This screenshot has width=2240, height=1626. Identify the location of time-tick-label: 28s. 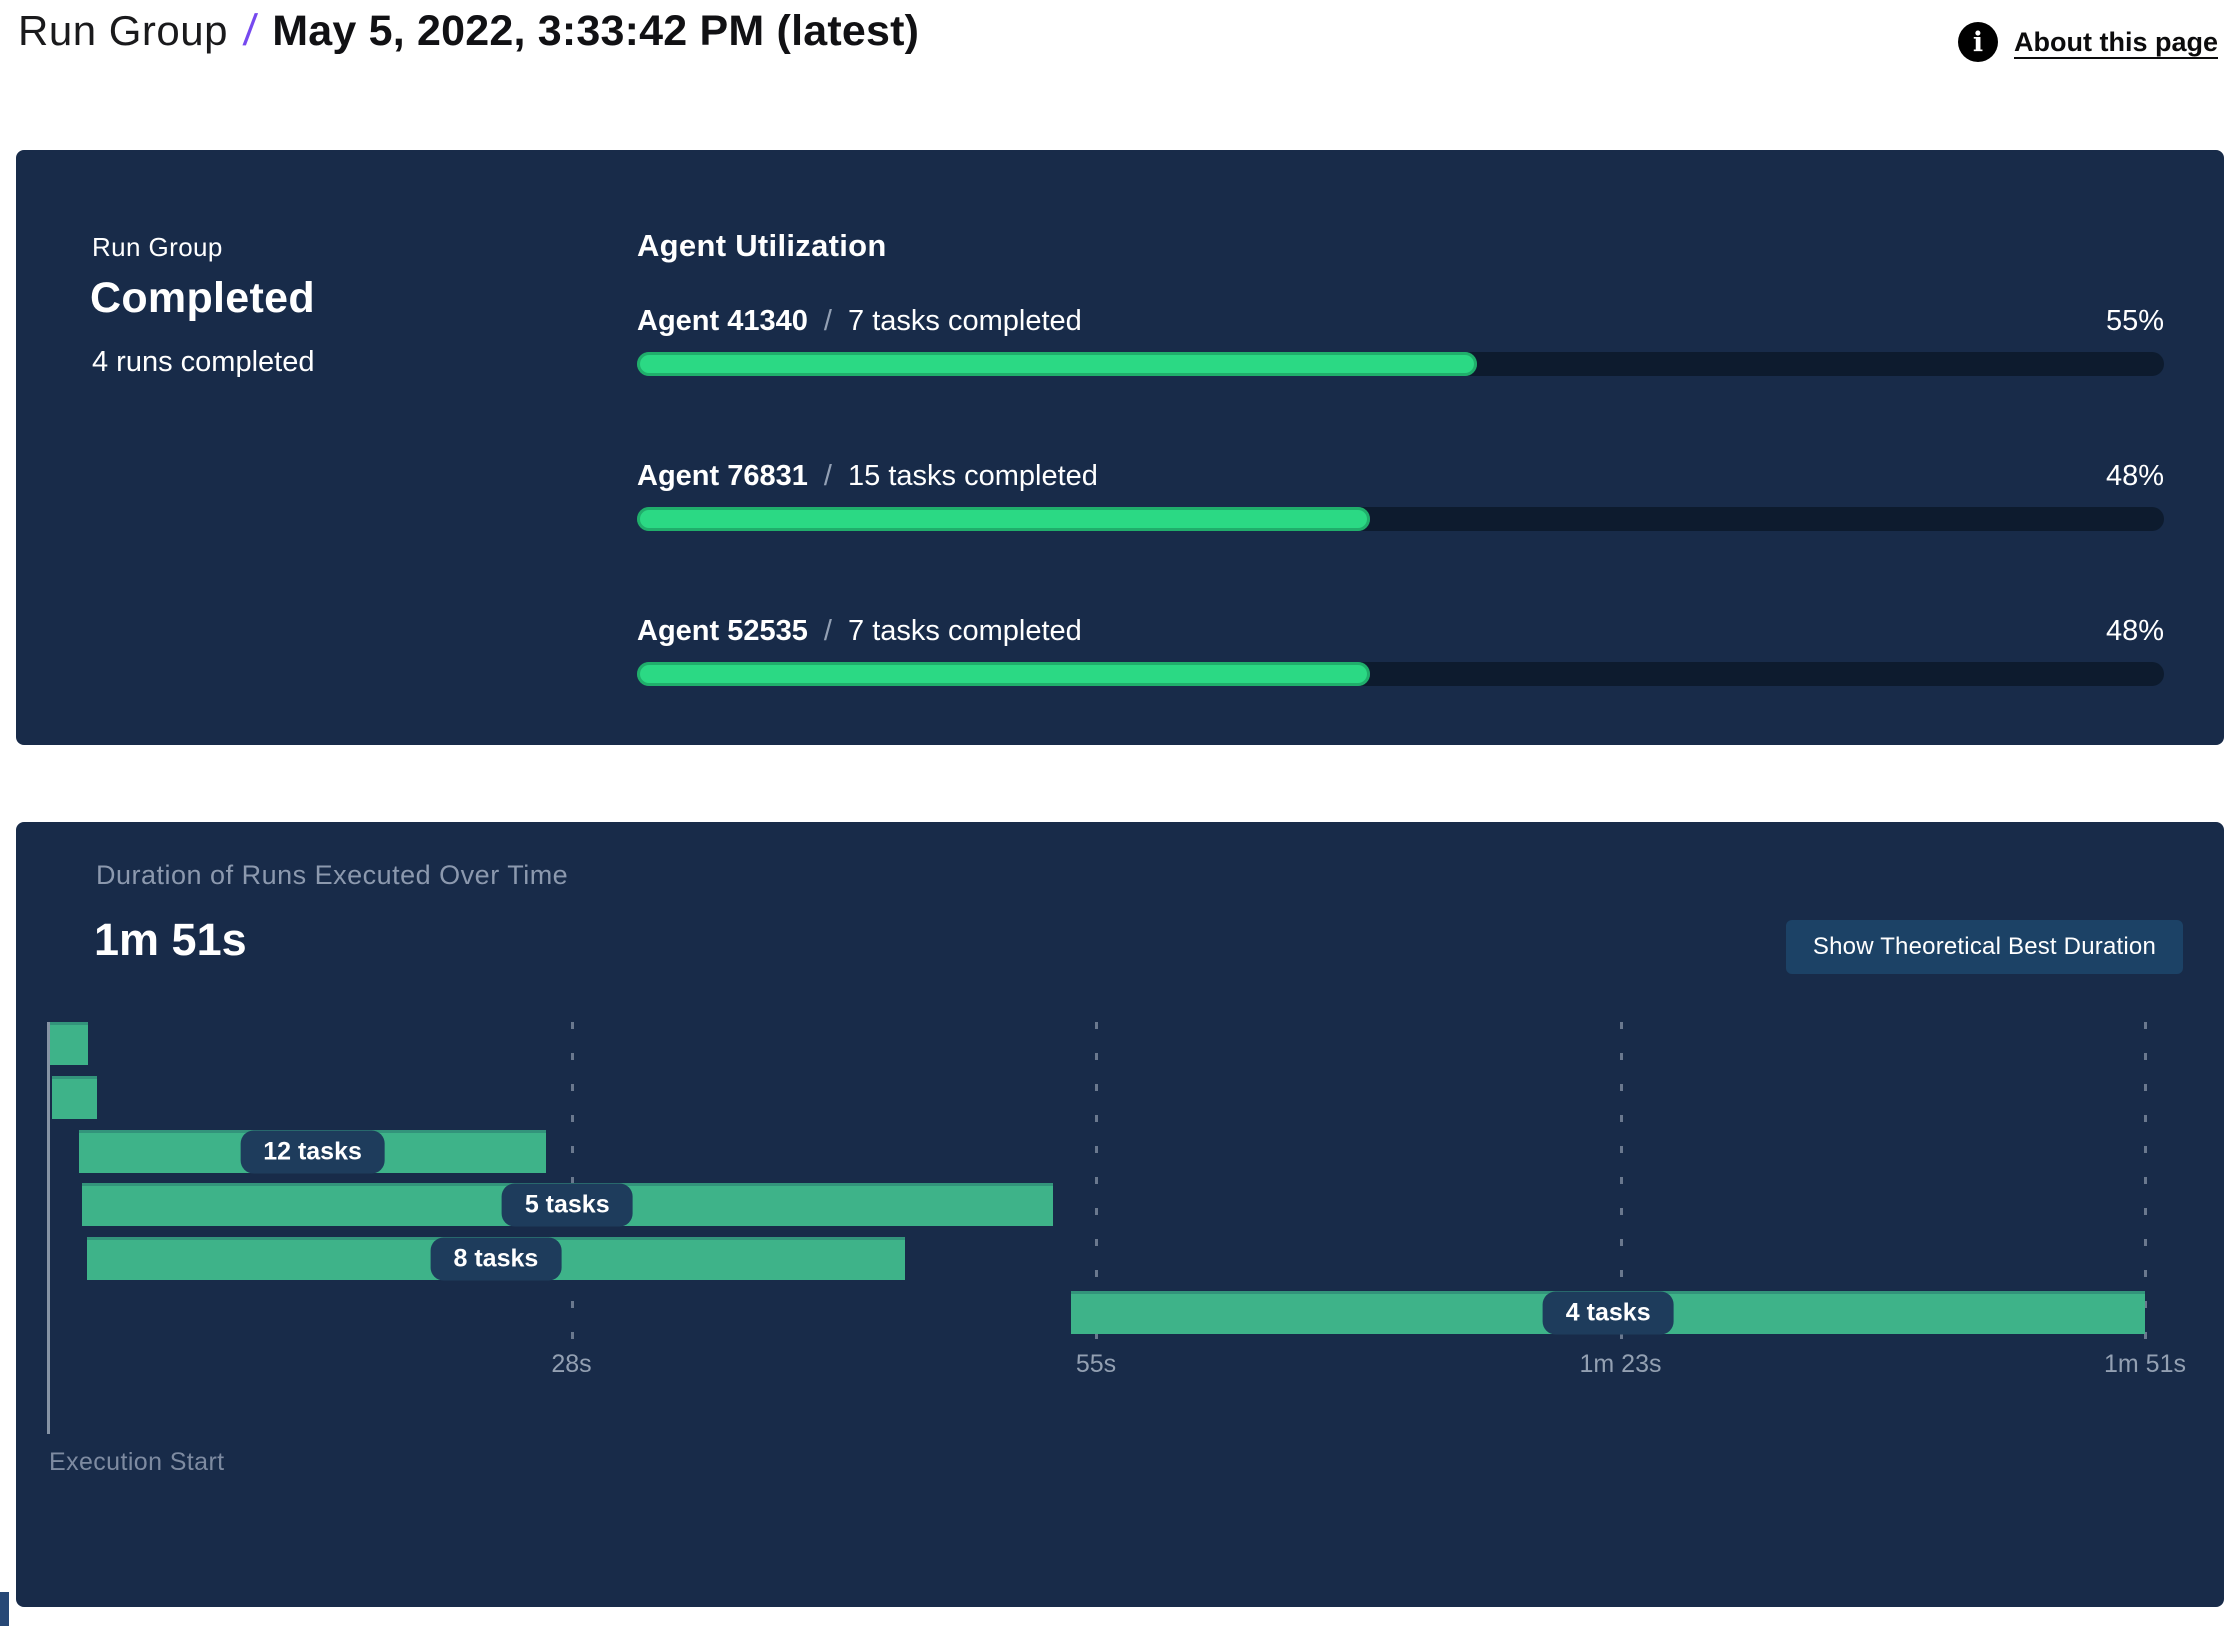
(571, 1364).